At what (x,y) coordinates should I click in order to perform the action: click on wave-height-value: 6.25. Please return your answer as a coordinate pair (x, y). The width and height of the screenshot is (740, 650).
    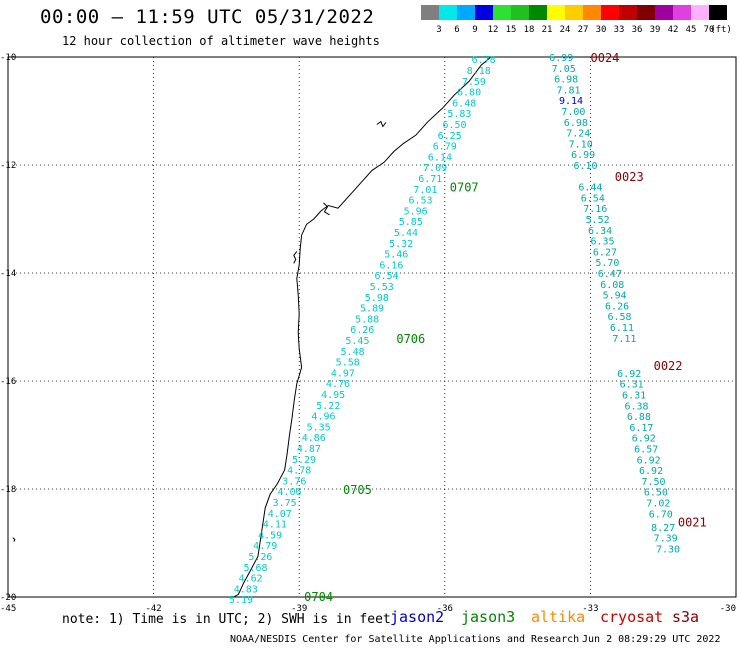
    Looking at the image, I should click on (450, 136).